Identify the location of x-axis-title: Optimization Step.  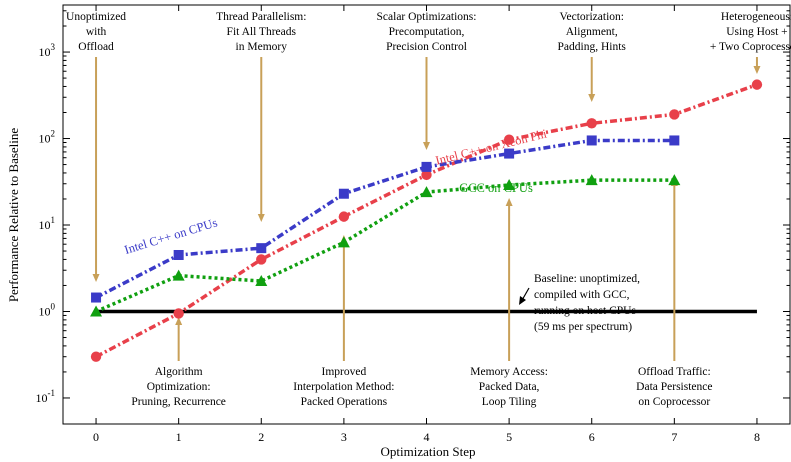
(428, 451).